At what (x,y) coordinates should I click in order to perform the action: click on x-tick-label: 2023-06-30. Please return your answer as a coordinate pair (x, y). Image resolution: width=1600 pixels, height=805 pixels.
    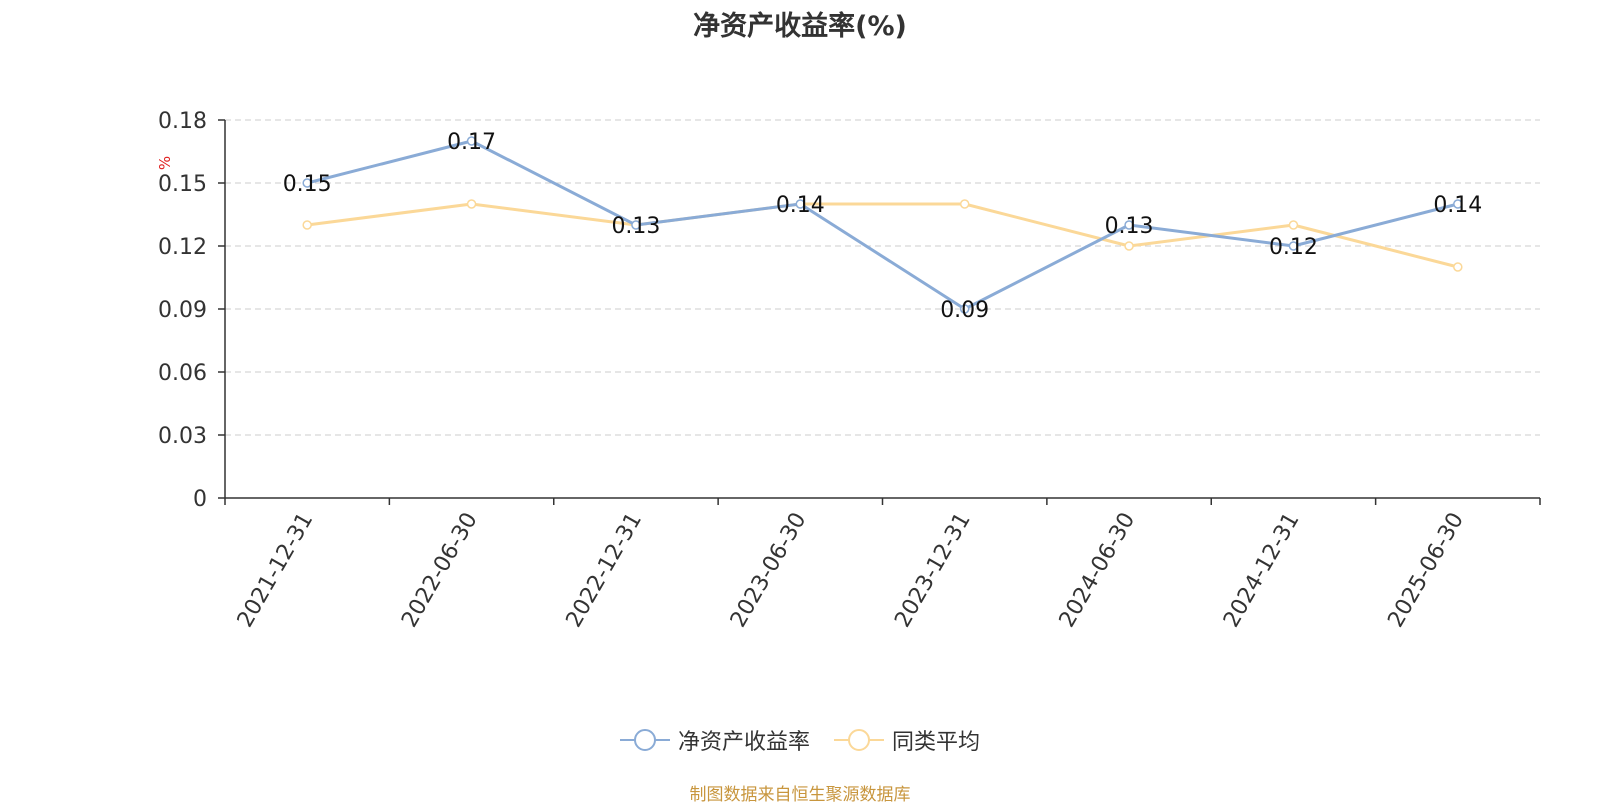
    Looking at the image, I should click on (769, 570).